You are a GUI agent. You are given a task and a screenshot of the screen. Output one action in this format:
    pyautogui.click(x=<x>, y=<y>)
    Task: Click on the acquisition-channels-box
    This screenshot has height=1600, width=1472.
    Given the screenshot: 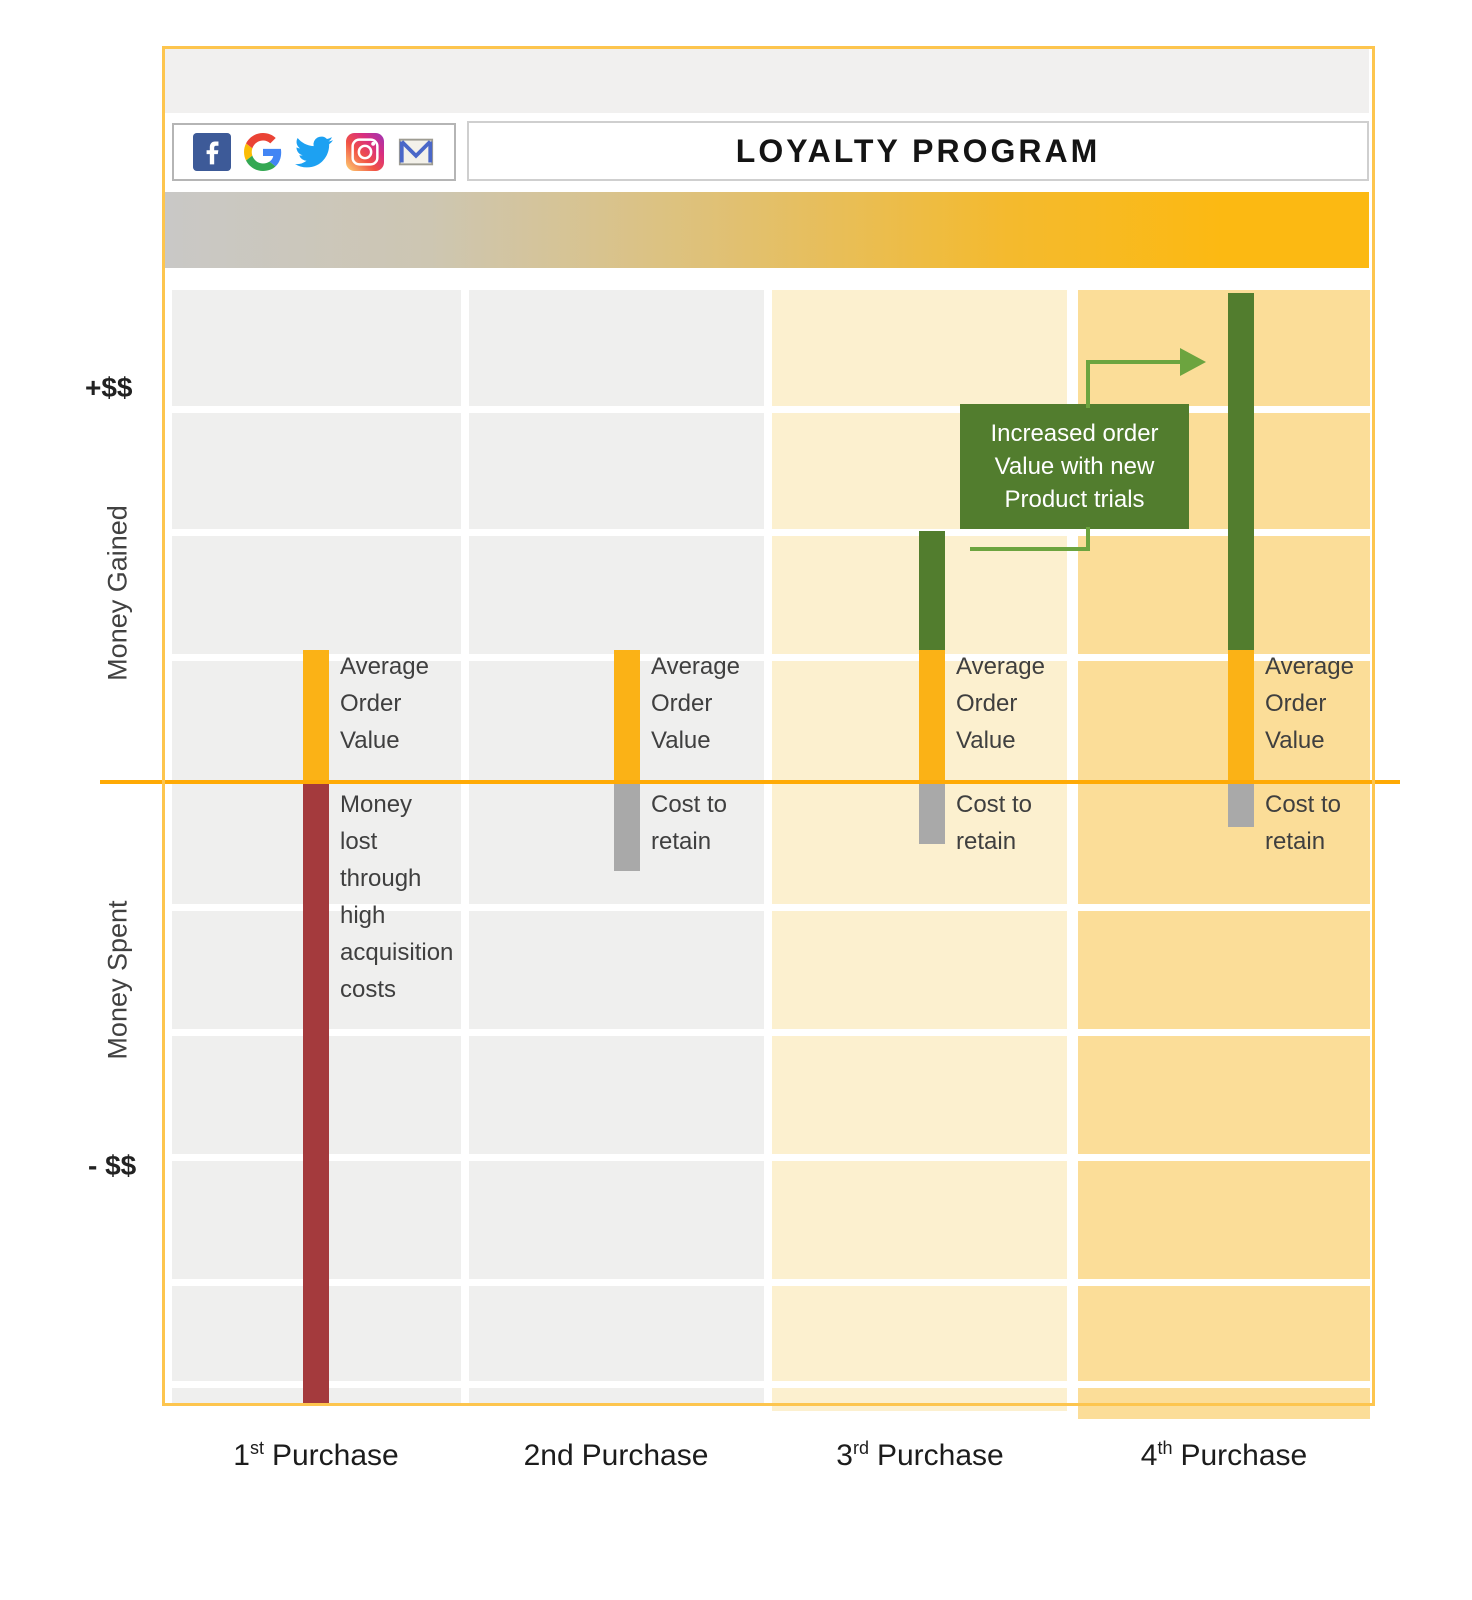 What is the action you would take?
    pyautogui.click(x=314, y=152)
    